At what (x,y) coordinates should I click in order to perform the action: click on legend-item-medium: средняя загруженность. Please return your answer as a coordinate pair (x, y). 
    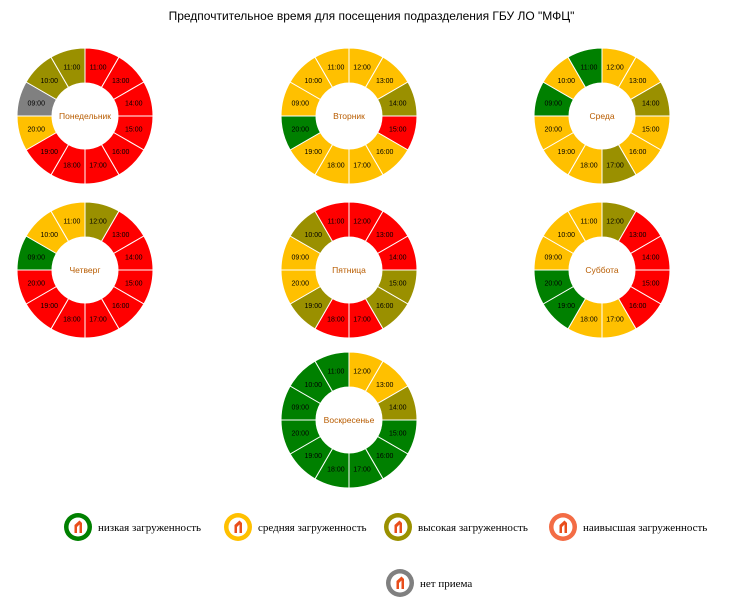
    Looking at the image, I should click on (295, 527).